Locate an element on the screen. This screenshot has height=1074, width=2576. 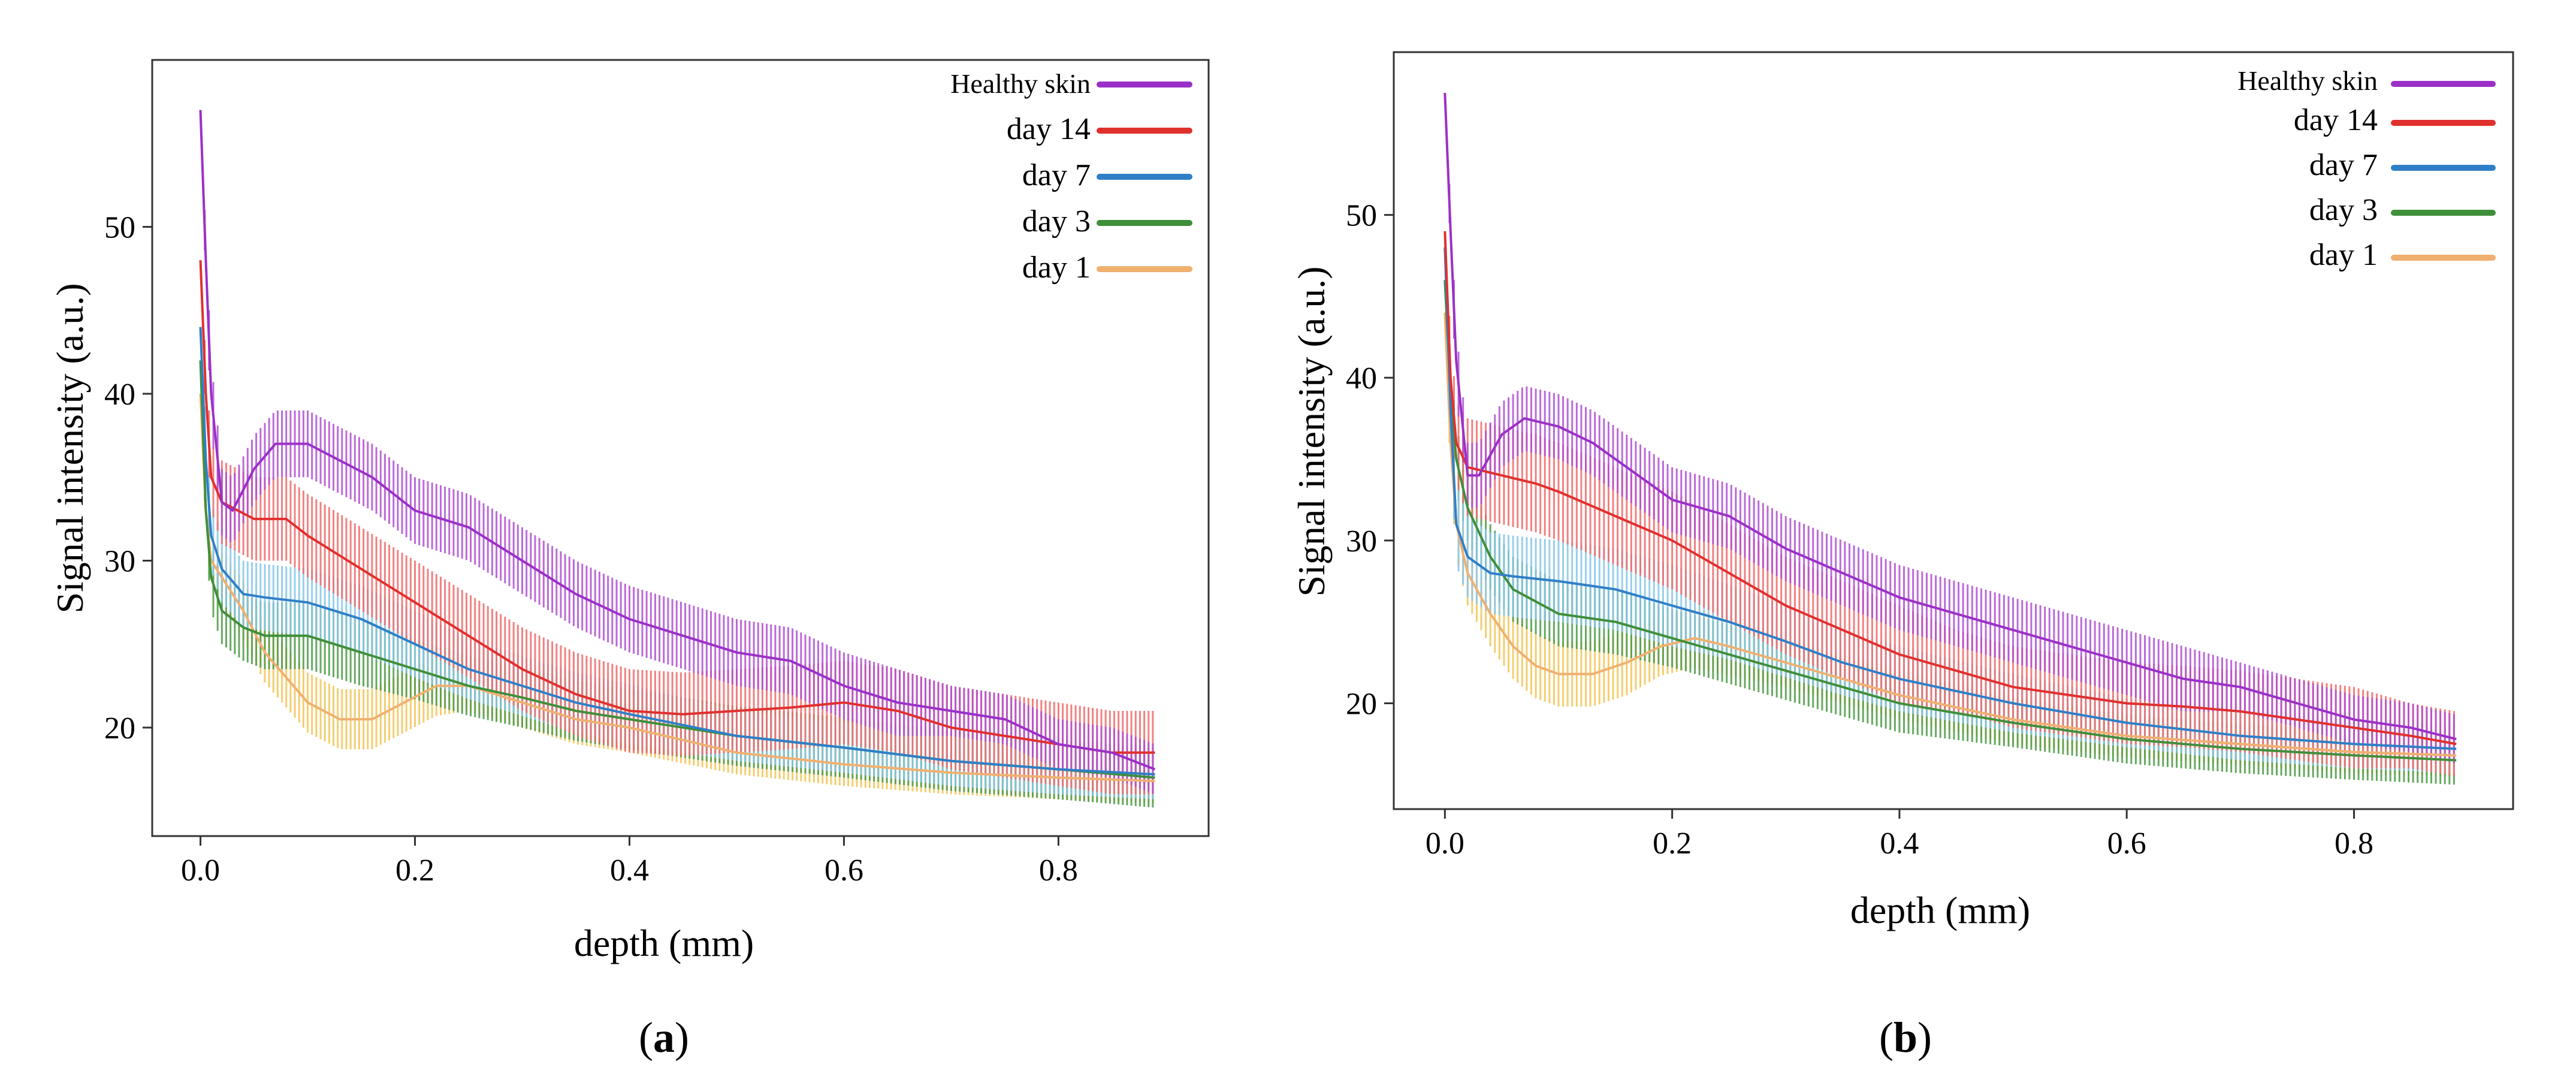
panel-b-y-ticks: 20 30 40 50 is located at coordinates (1370, 460).